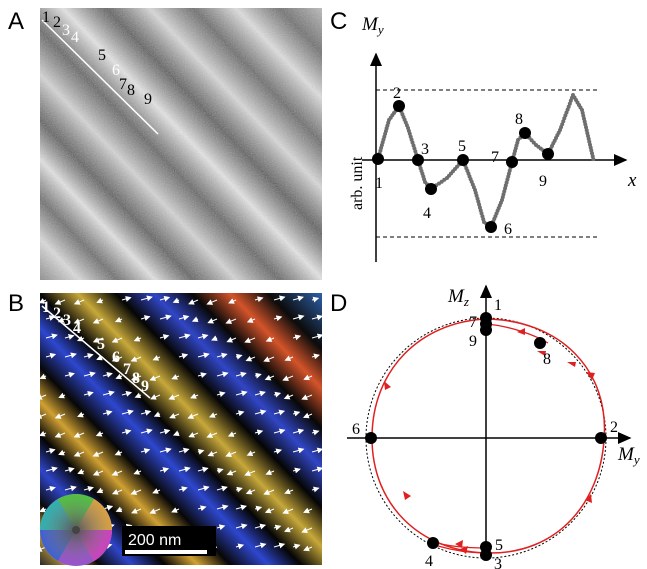 This screenshot has width=647, height=569. Describe the element at coordinates (503, 194) in the screenshot. I see `curve-dot` at that location.